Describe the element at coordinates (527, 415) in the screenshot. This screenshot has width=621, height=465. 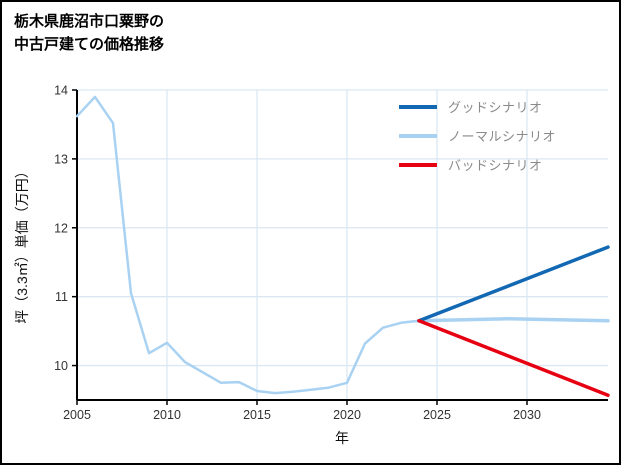
I see `x-tick-label: 2030` at that location.